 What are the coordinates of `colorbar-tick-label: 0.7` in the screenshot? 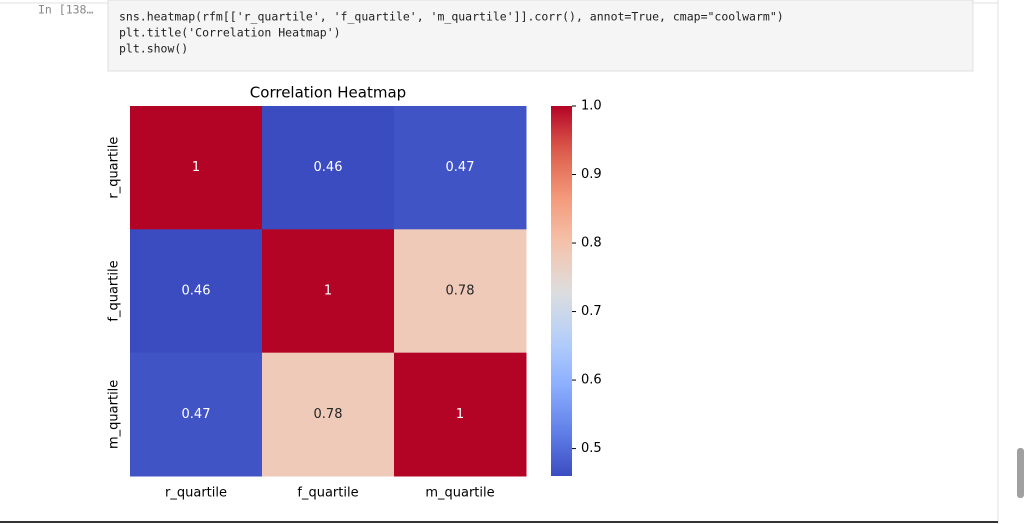 It's located at (591, 311).